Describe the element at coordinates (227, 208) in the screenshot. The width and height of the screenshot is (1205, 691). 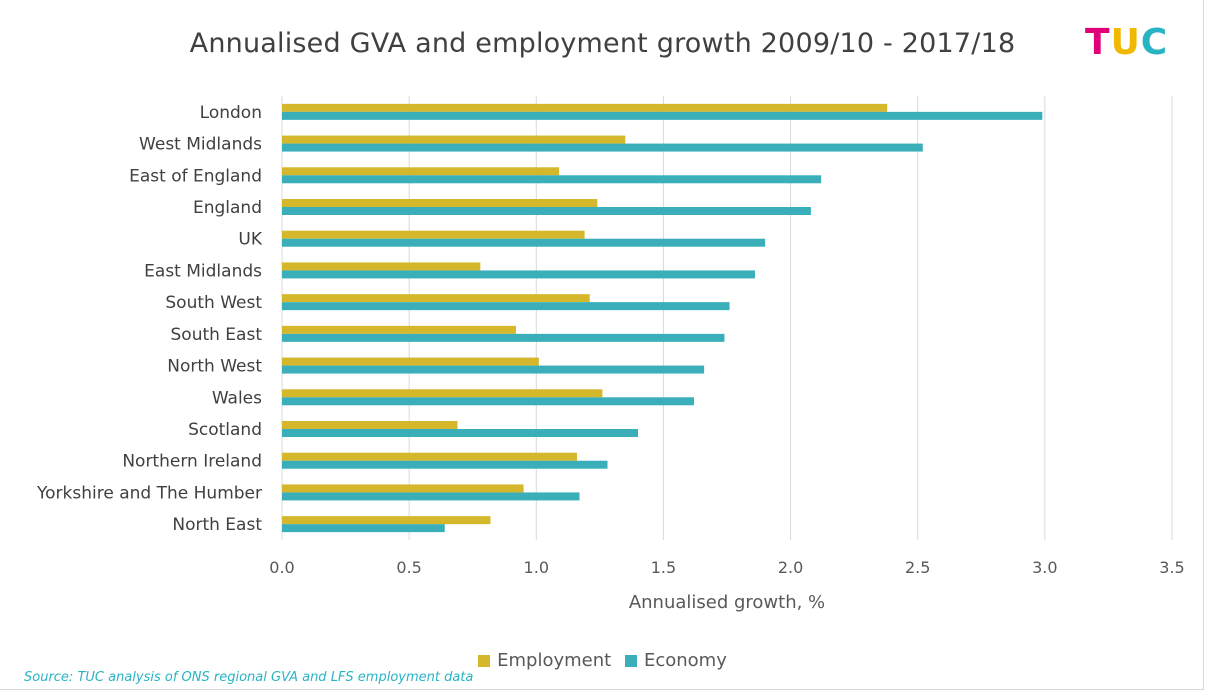
I see `category-label: England` at that location.